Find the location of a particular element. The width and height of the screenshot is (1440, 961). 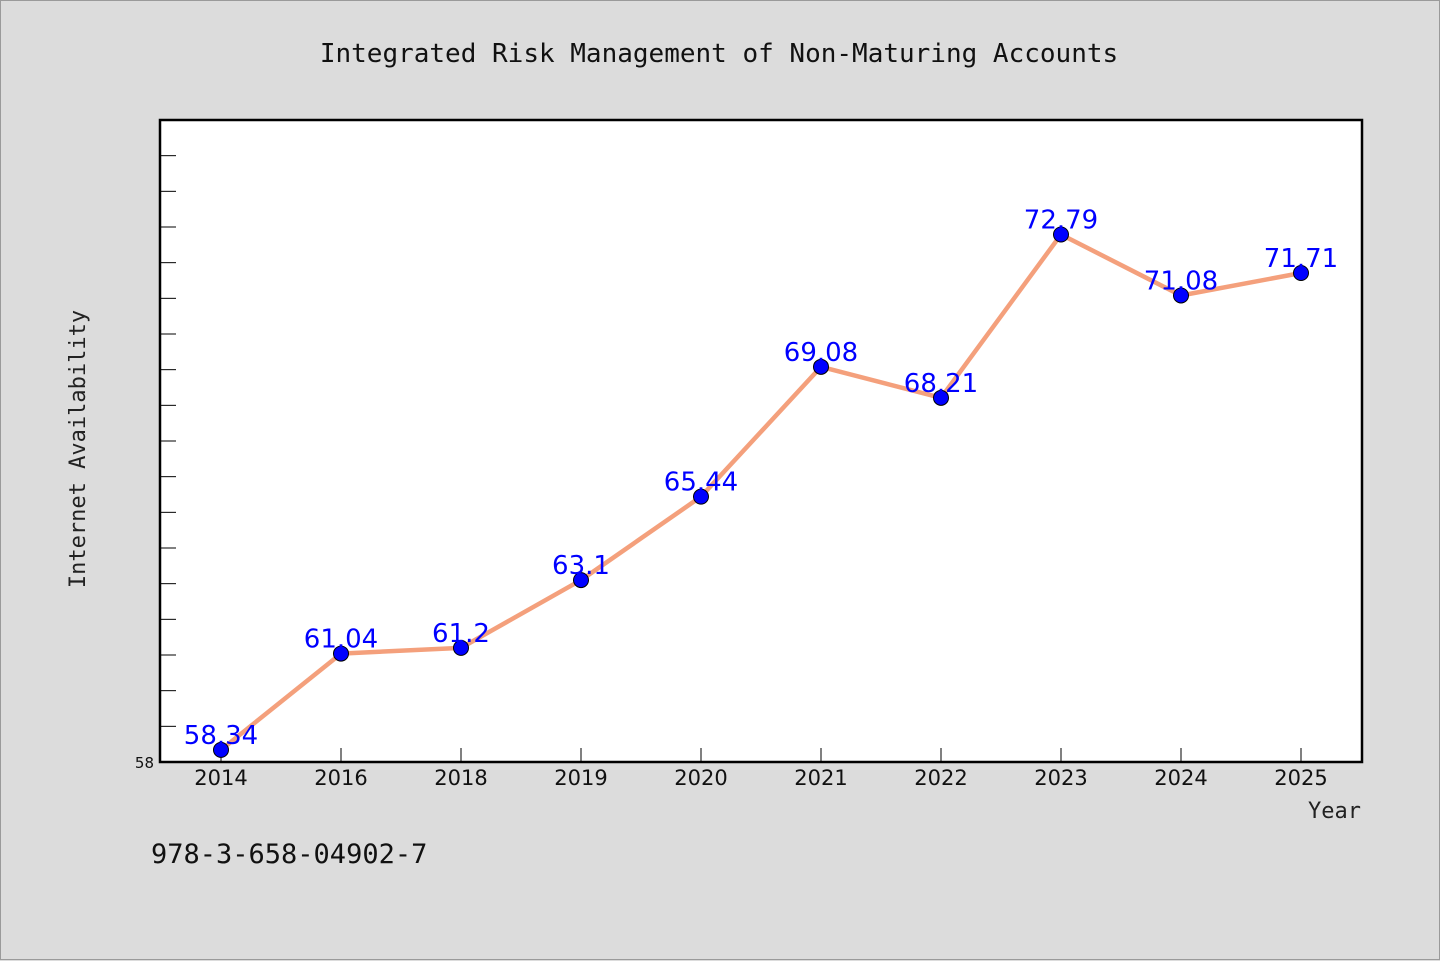

x-tick-label: 2016 is located at coordinates (340, 778).